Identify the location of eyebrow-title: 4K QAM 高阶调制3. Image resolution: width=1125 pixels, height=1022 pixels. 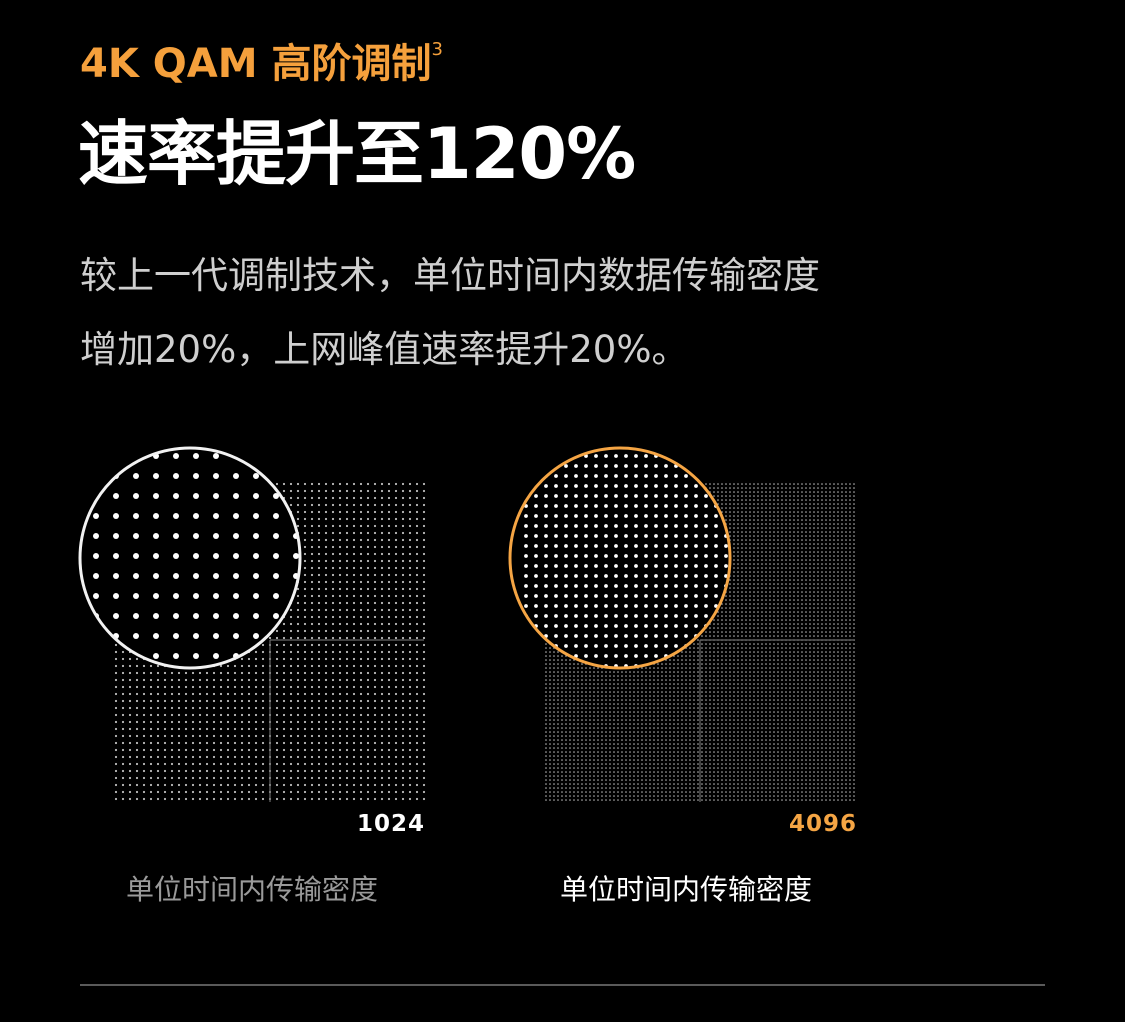
(261, 64).